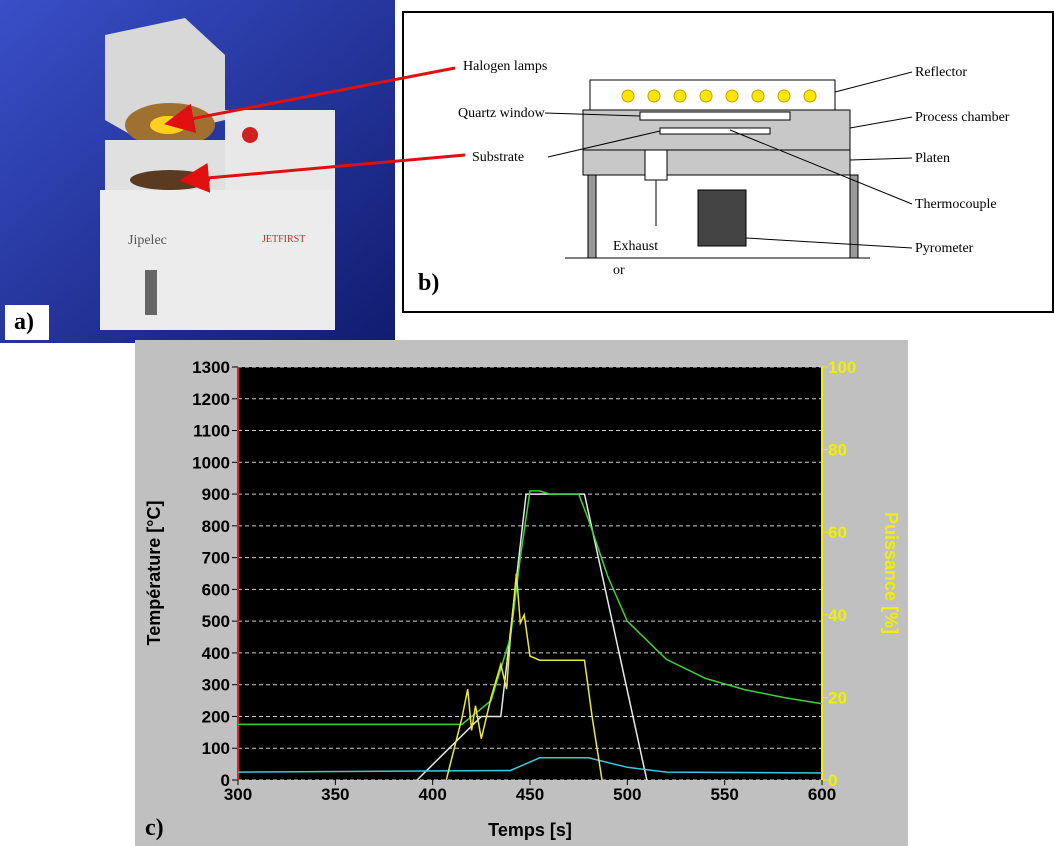 Image resolution: width=1054 pixels, height=846 pixels. I want to click on panel-label: c), so click(154, 828).